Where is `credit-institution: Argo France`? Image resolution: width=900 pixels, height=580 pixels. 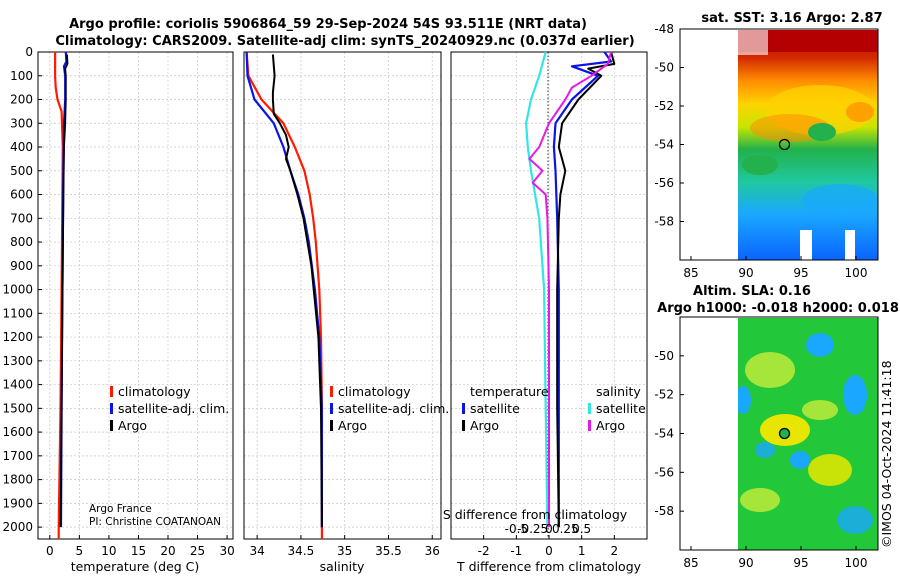 credit-institution: Argo France is located at coordinates (120, 509).